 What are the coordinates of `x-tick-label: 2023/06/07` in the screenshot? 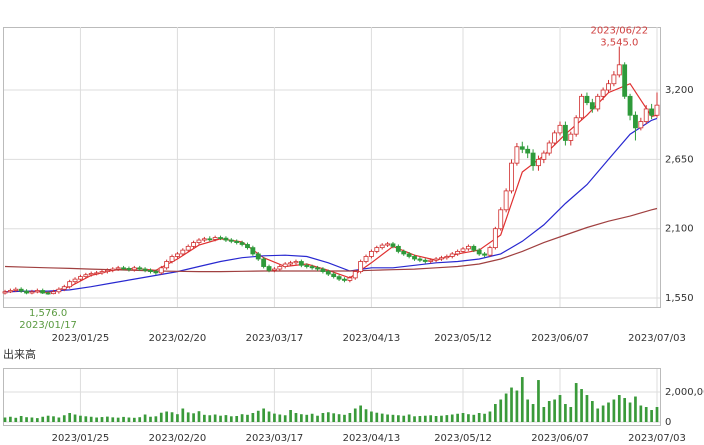 It's located at (560, 338).